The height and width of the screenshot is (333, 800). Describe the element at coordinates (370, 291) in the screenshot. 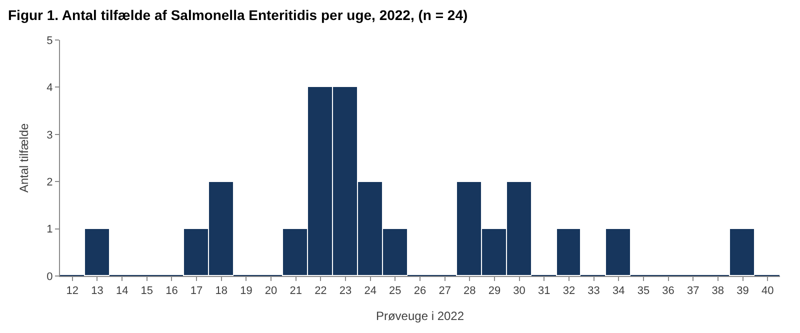

I see `x-tick-label: 24` at that location.